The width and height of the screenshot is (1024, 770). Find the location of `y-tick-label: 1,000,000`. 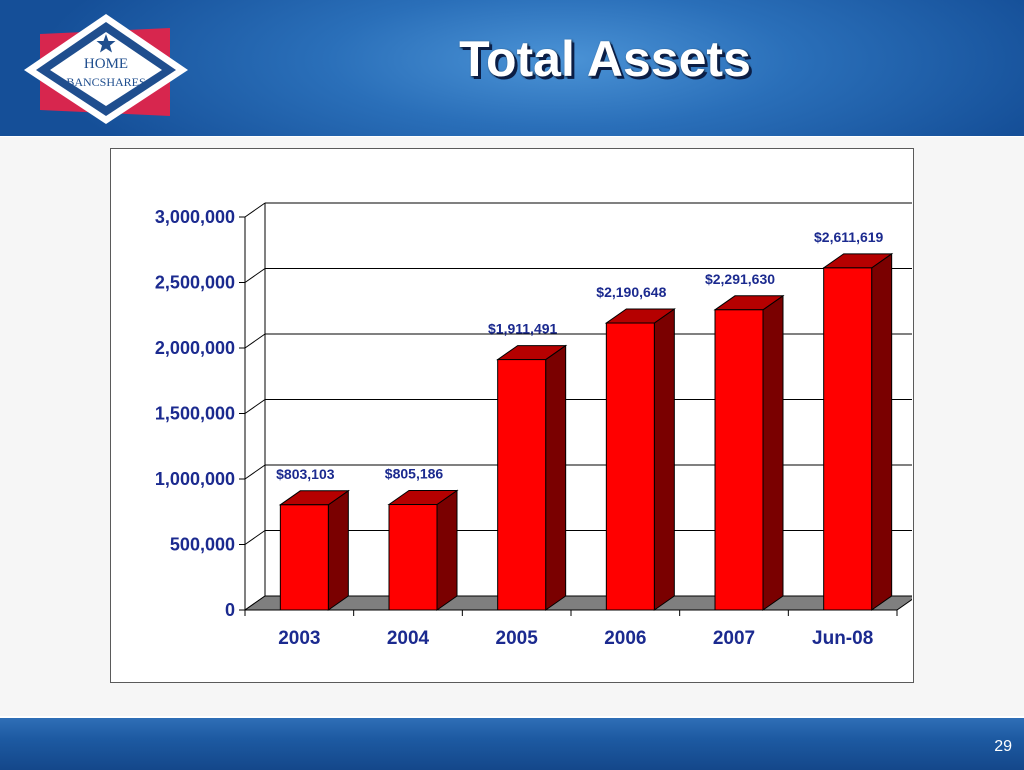

y-tick-label: 1,000,000 is located at coordinates (195, 479).